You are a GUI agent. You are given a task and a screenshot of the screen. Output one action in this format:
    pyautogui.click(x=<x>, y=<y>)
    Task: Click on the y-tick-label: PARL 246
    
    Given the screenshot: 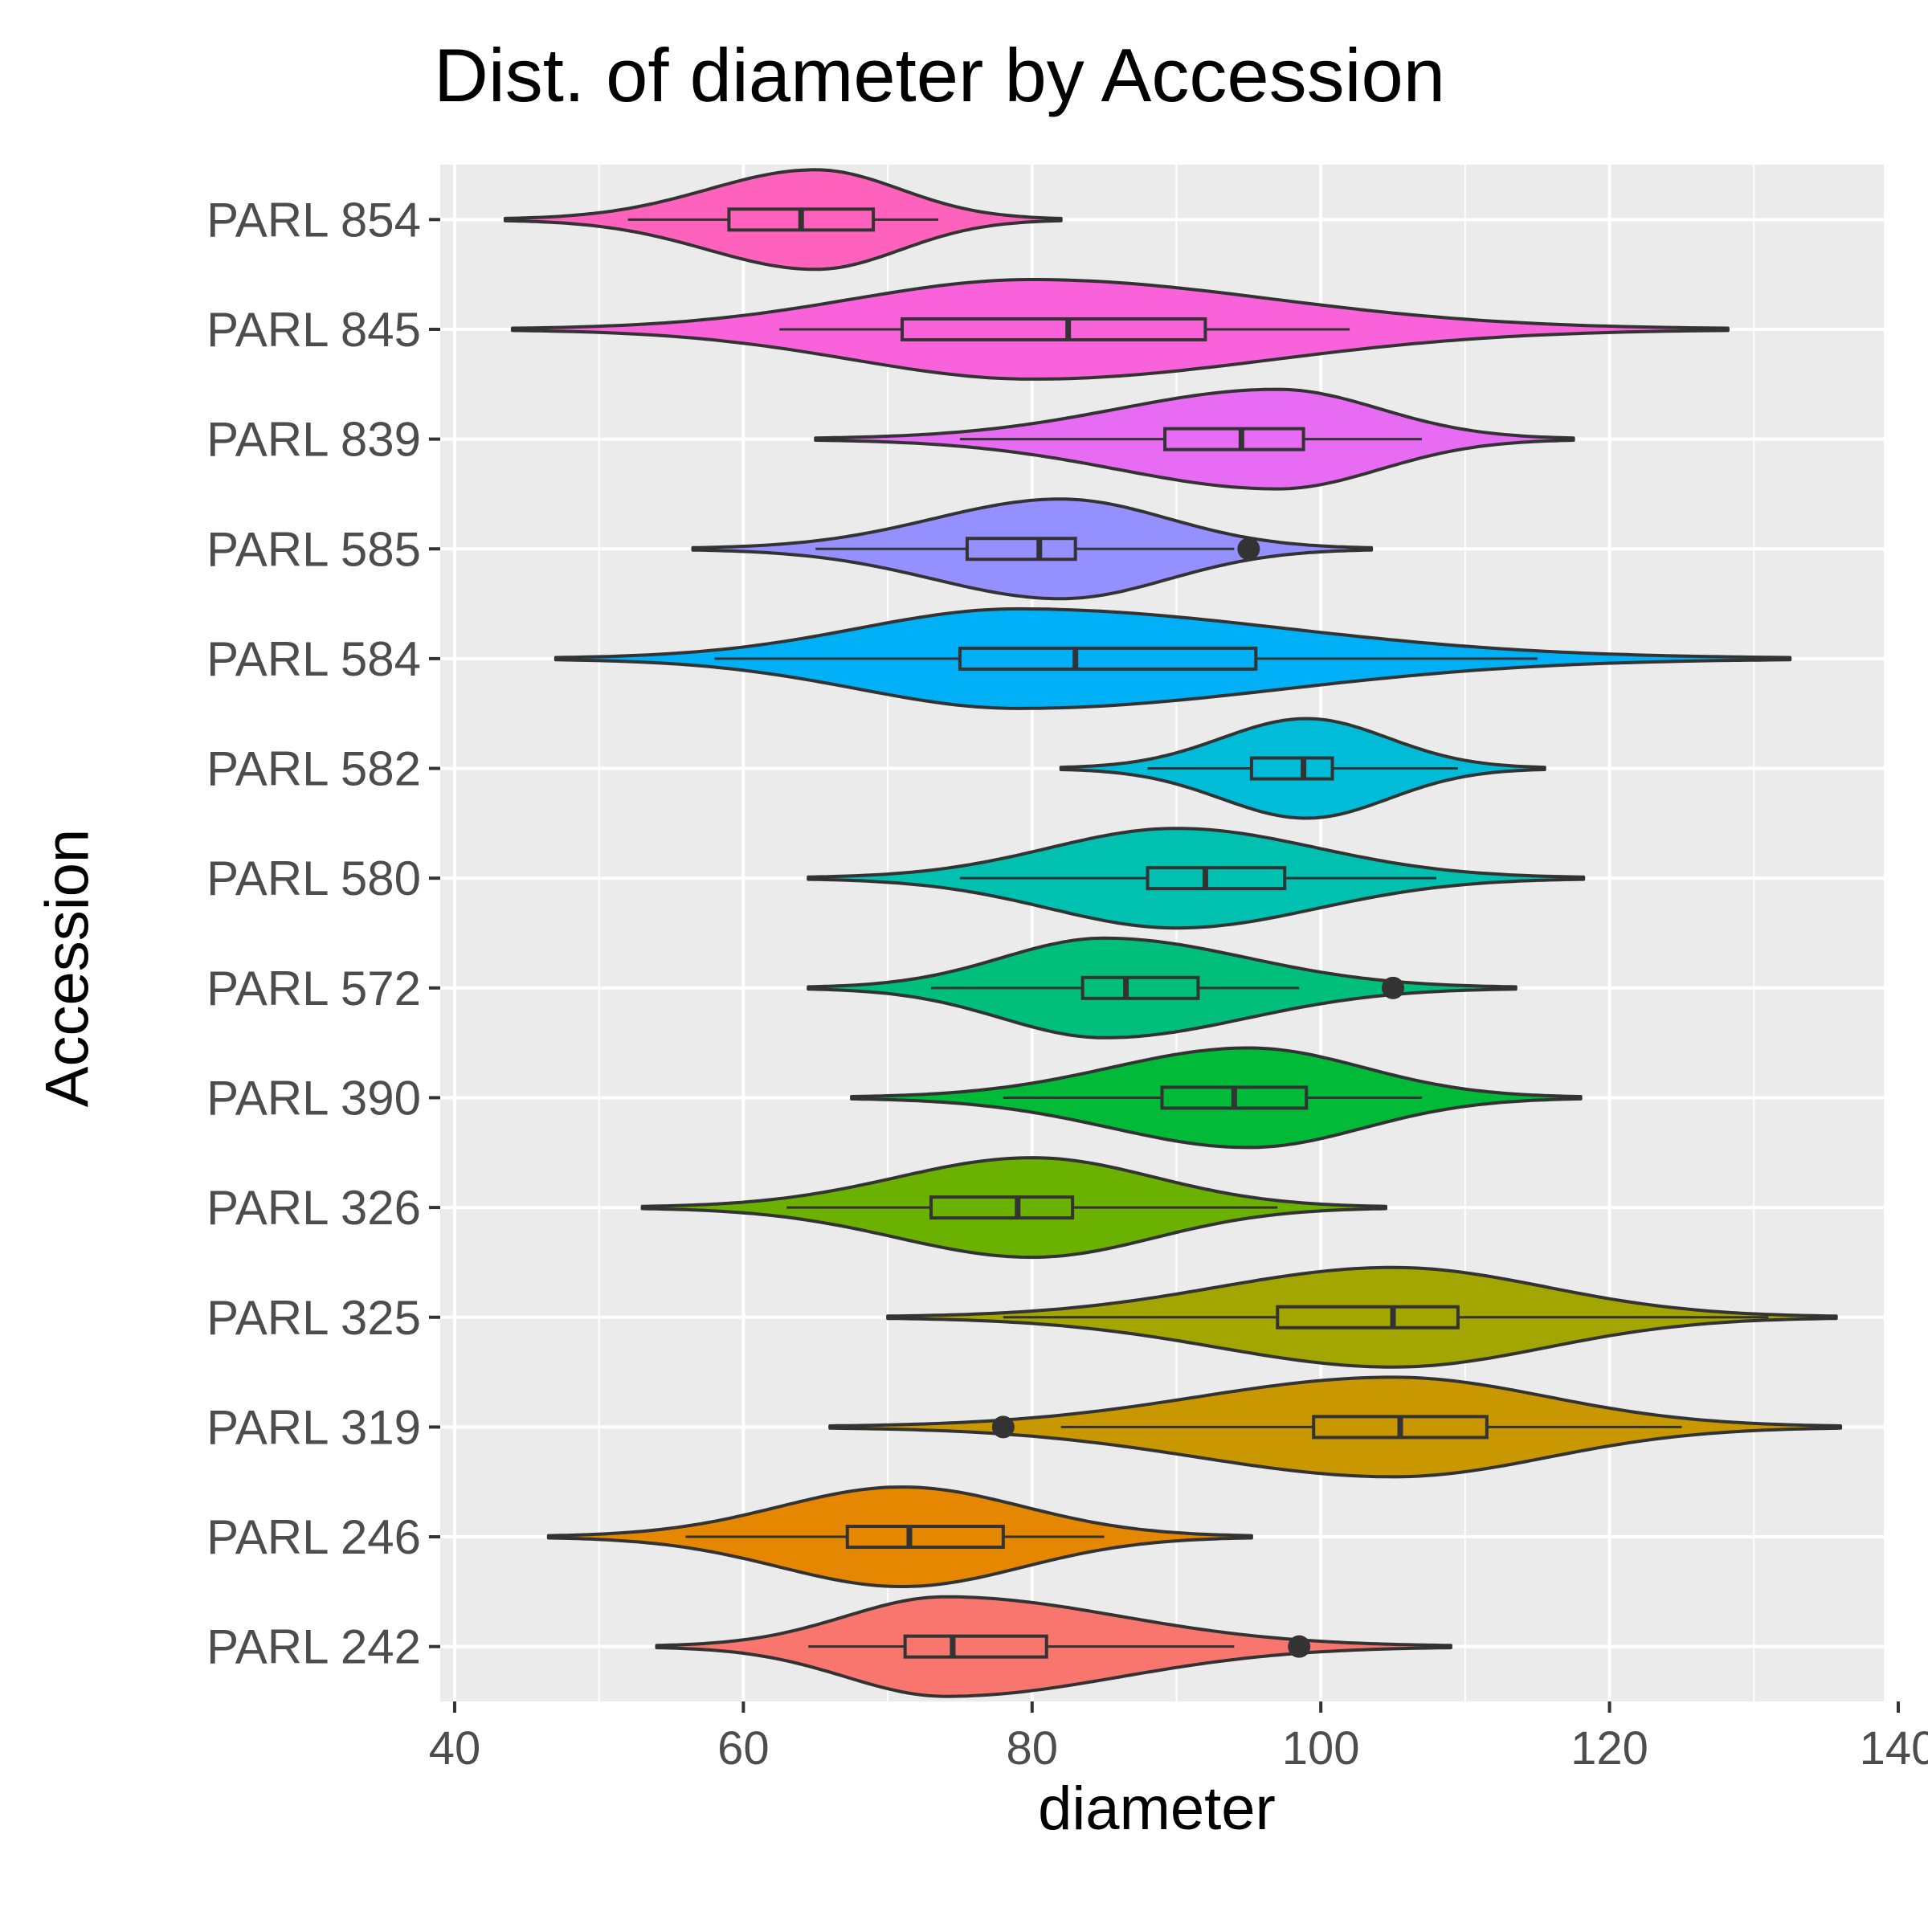 What is the action you would take?
    pyautogui.click(x=313, y=1537)
    